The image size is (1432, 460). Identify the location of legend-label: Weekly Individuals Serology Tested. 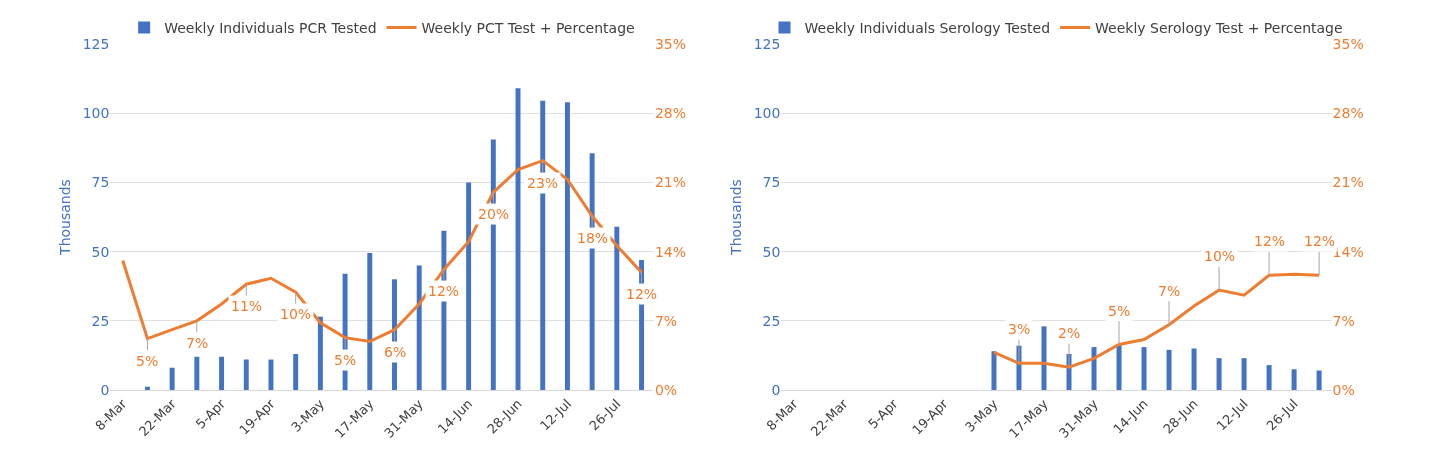
(927, 28).